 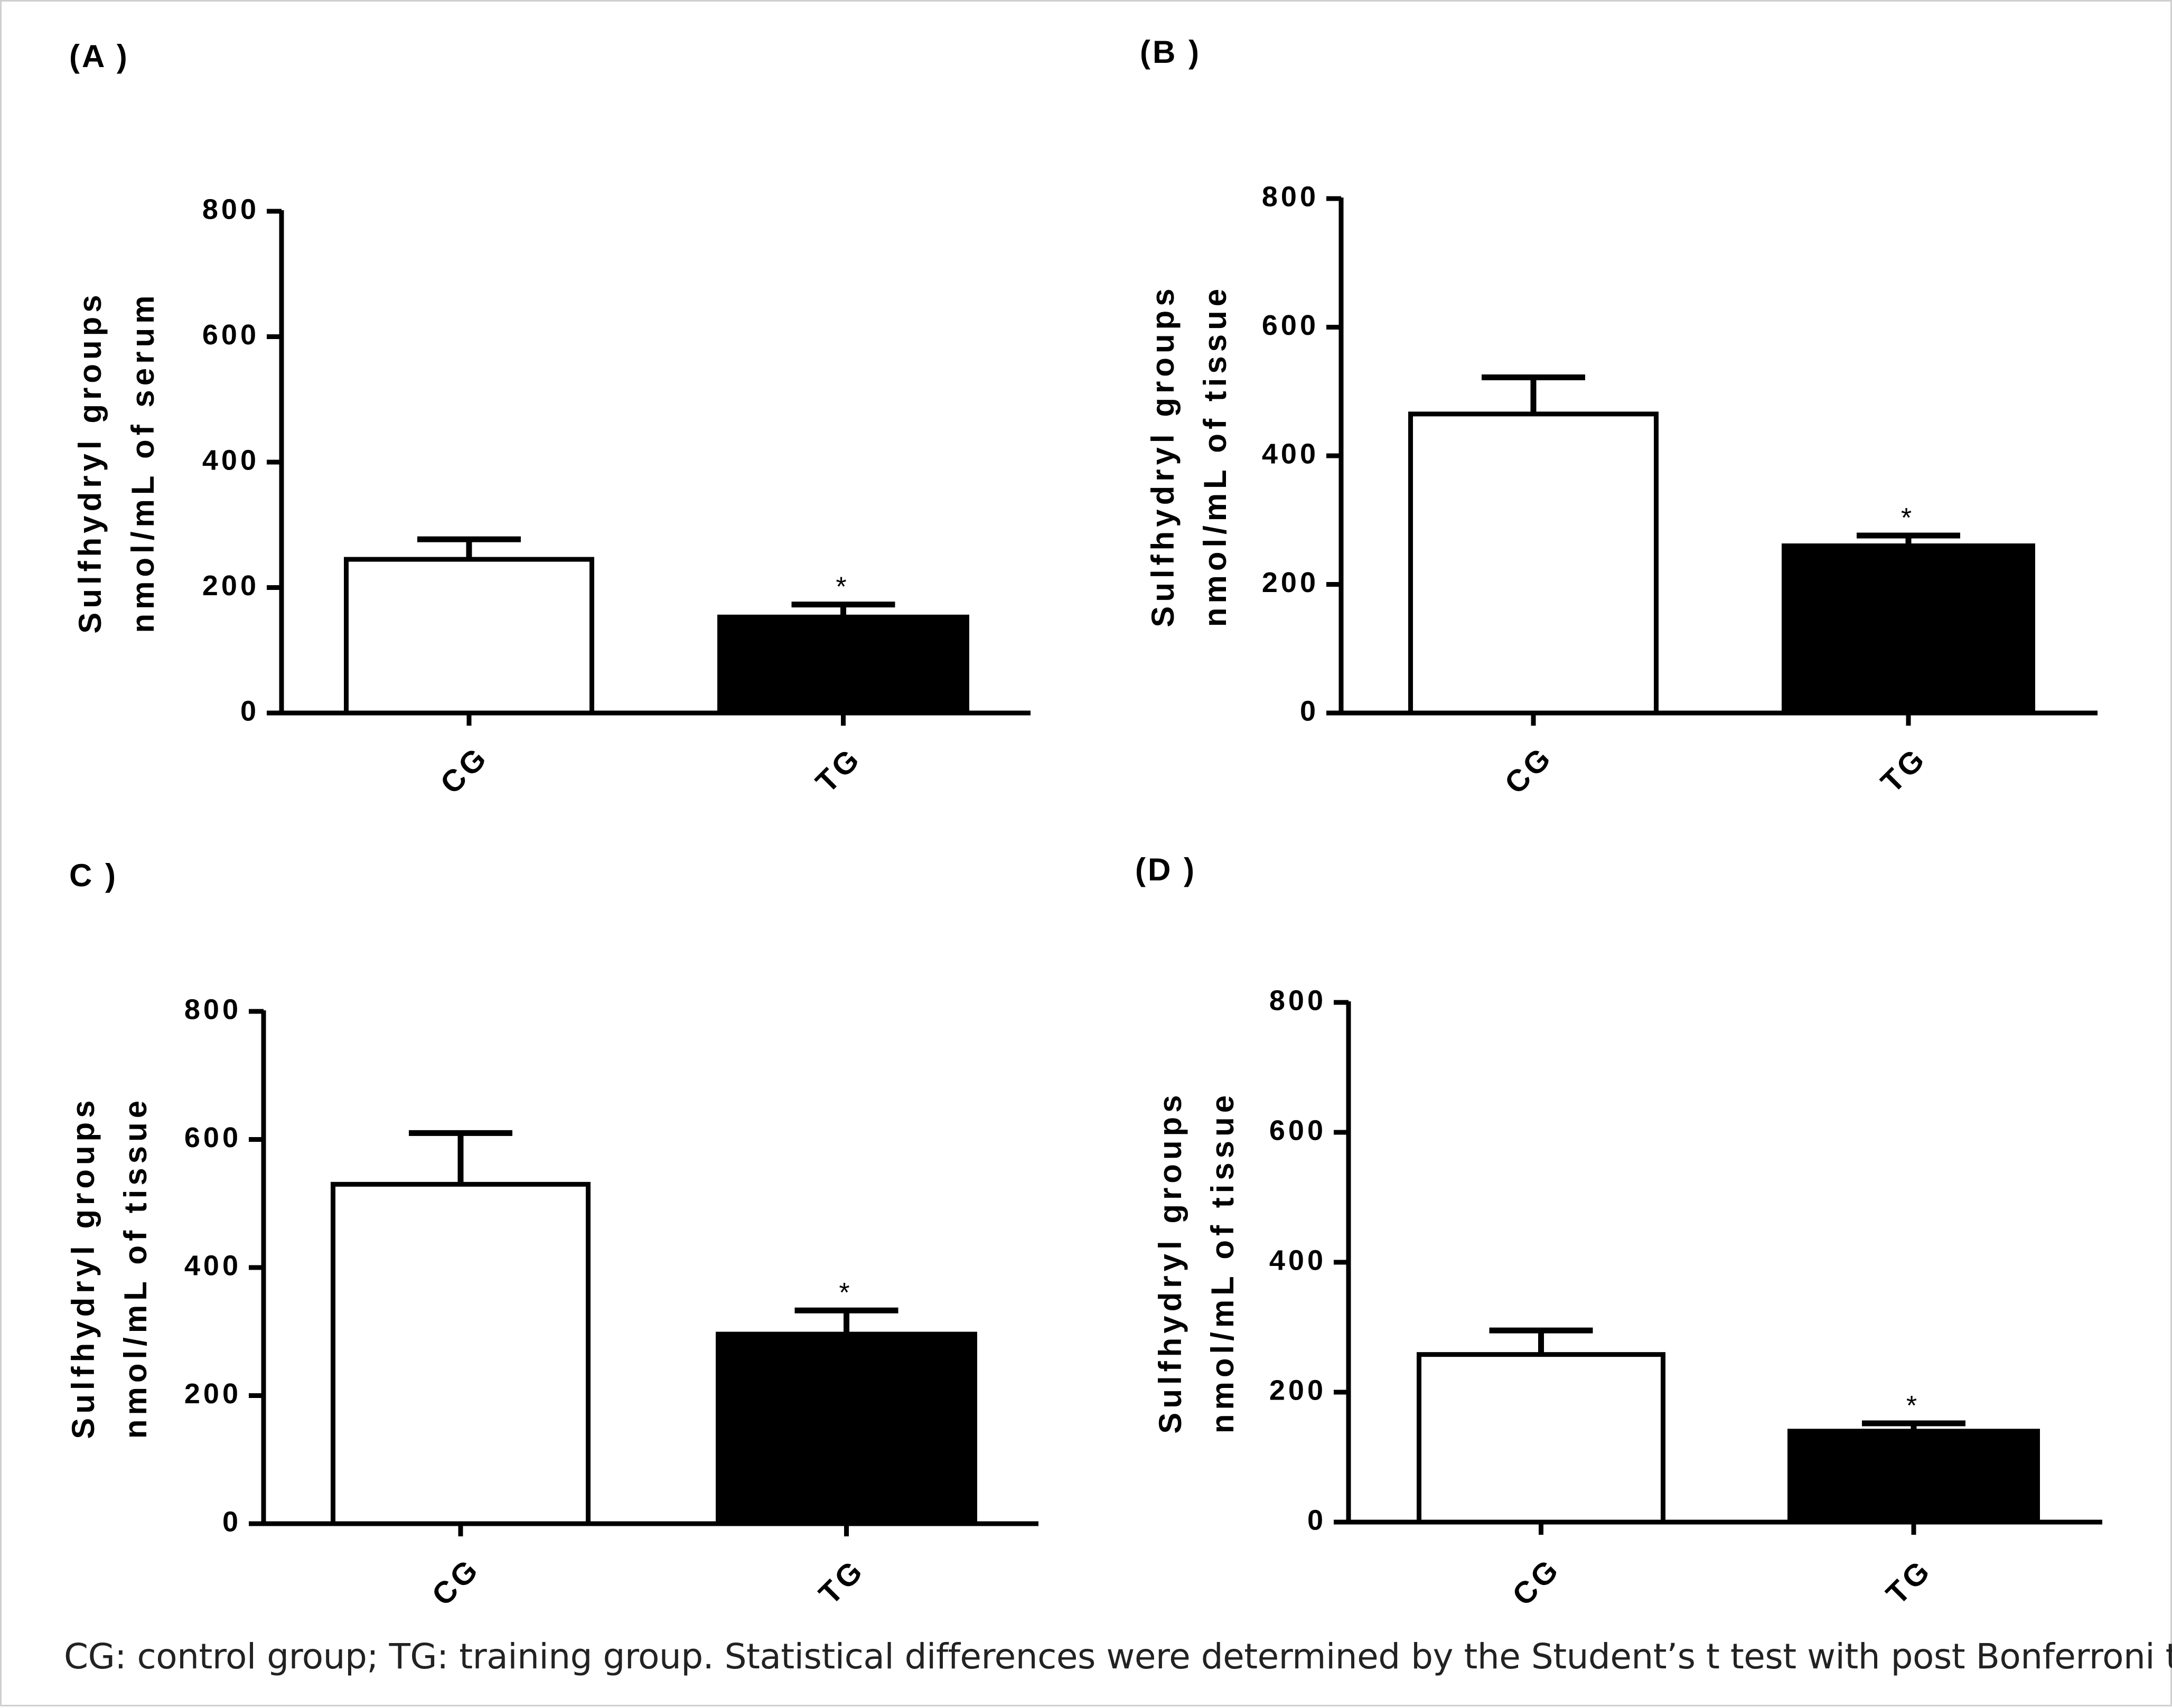 What do you see at coordinates (143, 462) in the screenshot?
I see `y-axis-label-units: nmol/mL of serum` at bounding box center [143, 462].